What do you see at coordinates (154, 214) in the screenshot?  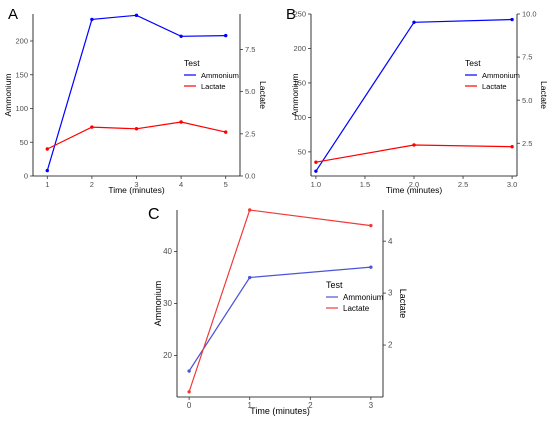 I see `panel-label: C` at bounding box center [154, 214].